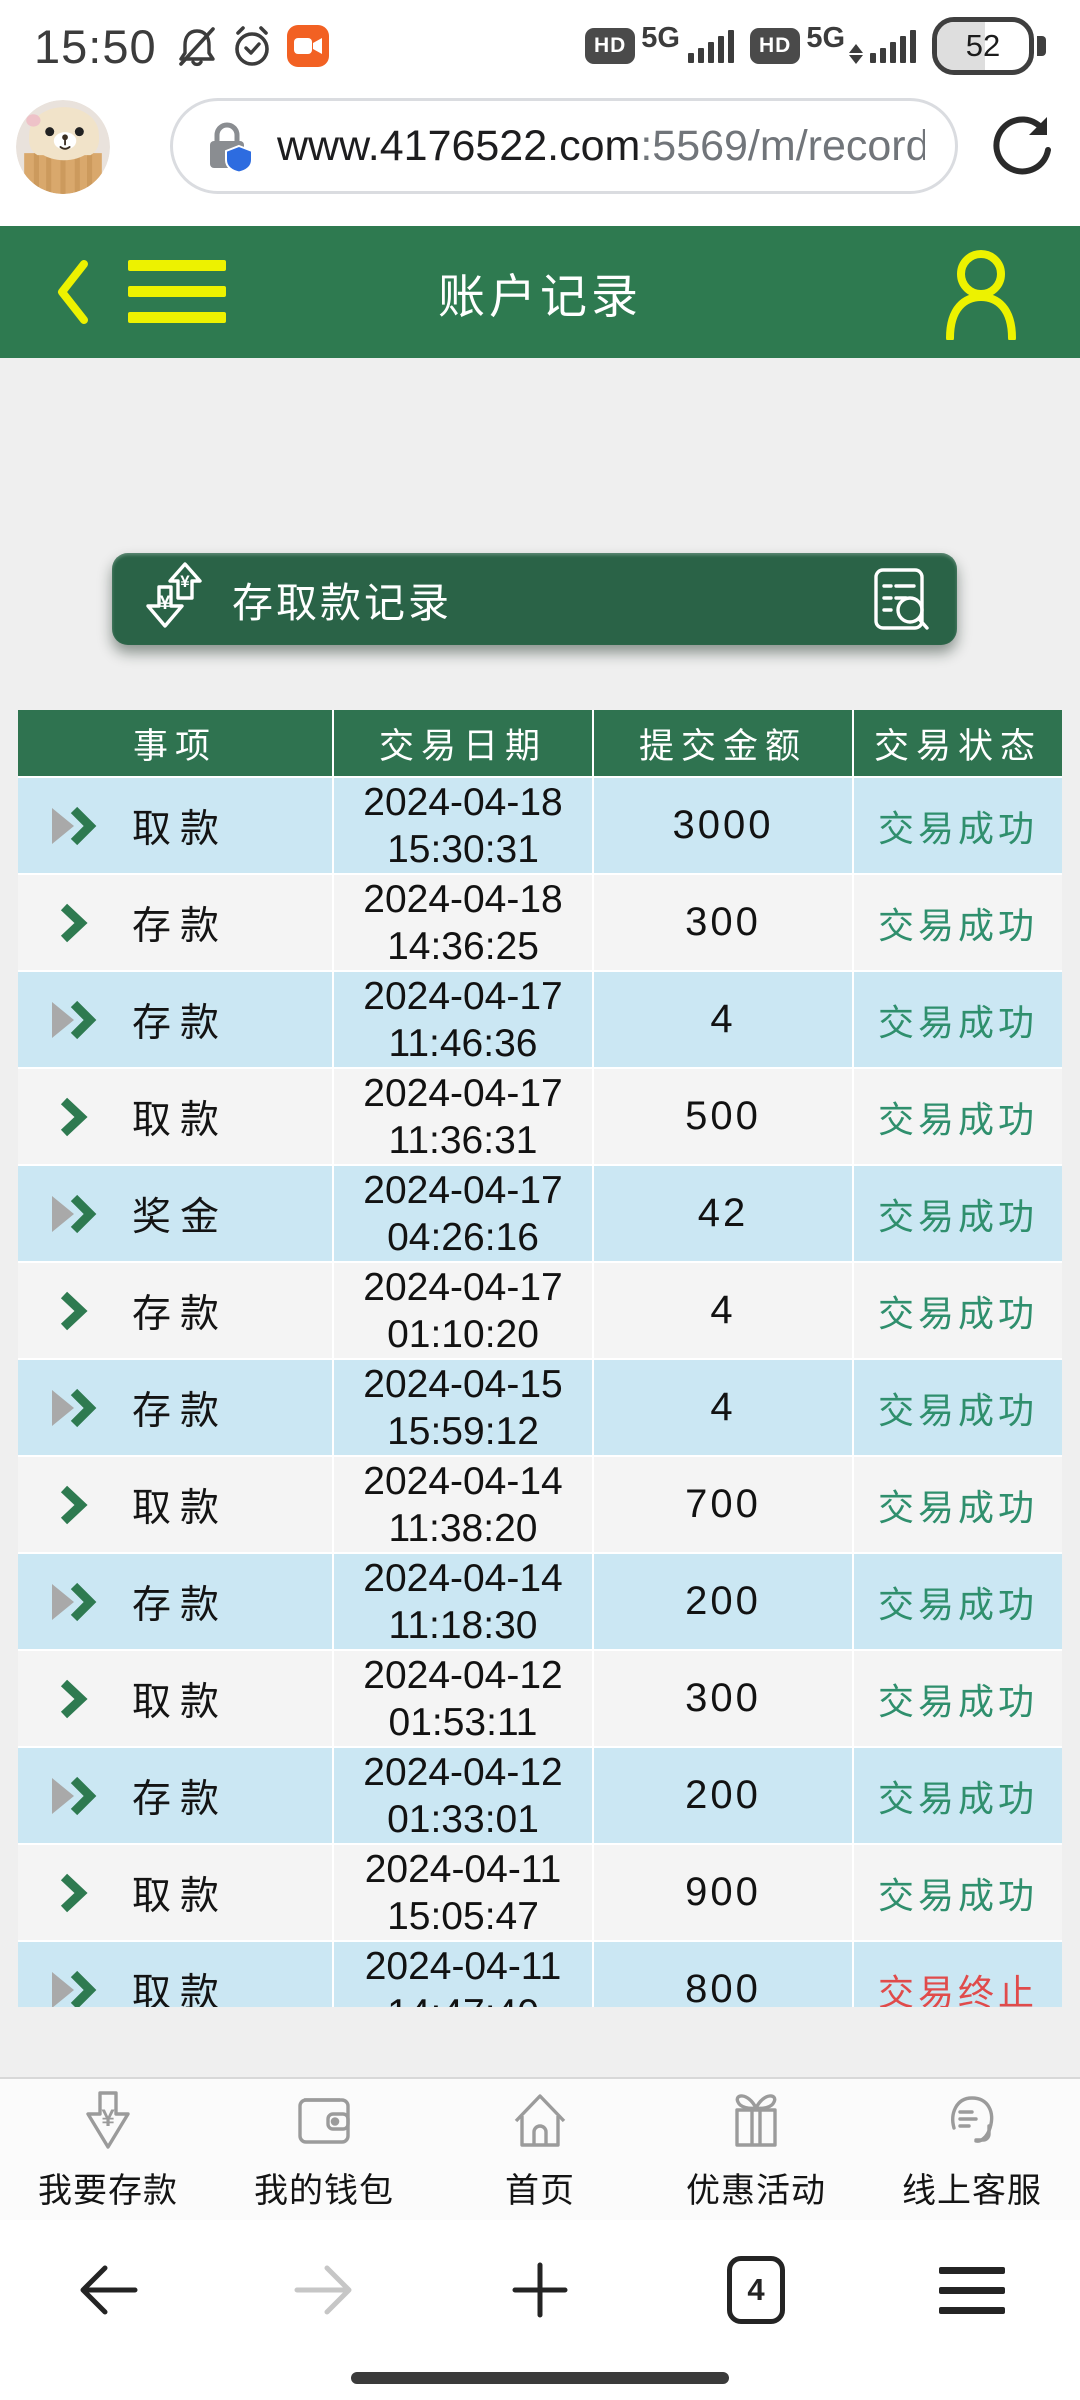  Describe the element at coordinates (709, 46) in the screenshot. I see `signal-bars-icon` at that location.